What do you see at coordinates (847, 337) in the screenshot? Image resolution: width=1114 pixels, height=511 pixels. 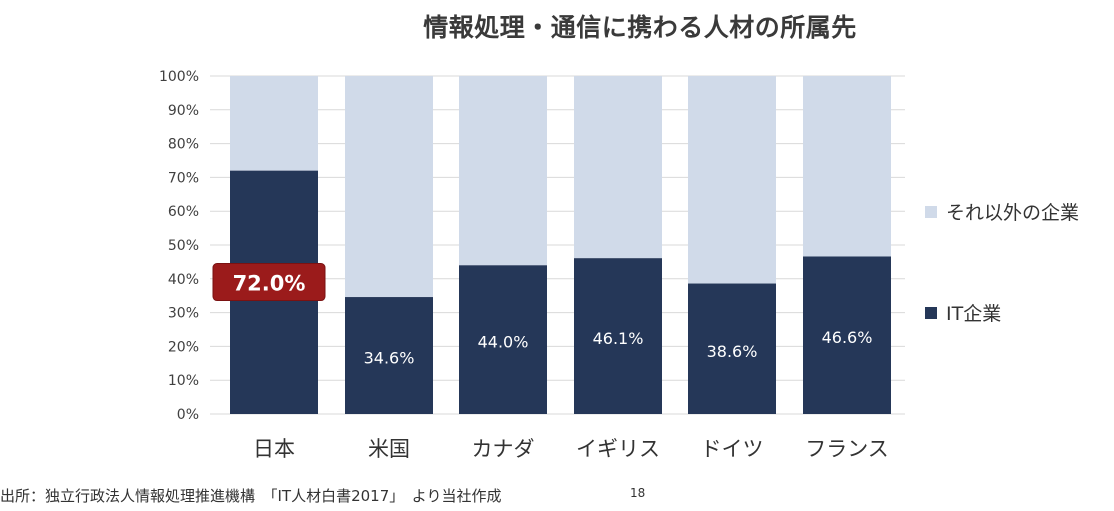 I see `data-label: 46.6%` at bounding box center [847, 337].